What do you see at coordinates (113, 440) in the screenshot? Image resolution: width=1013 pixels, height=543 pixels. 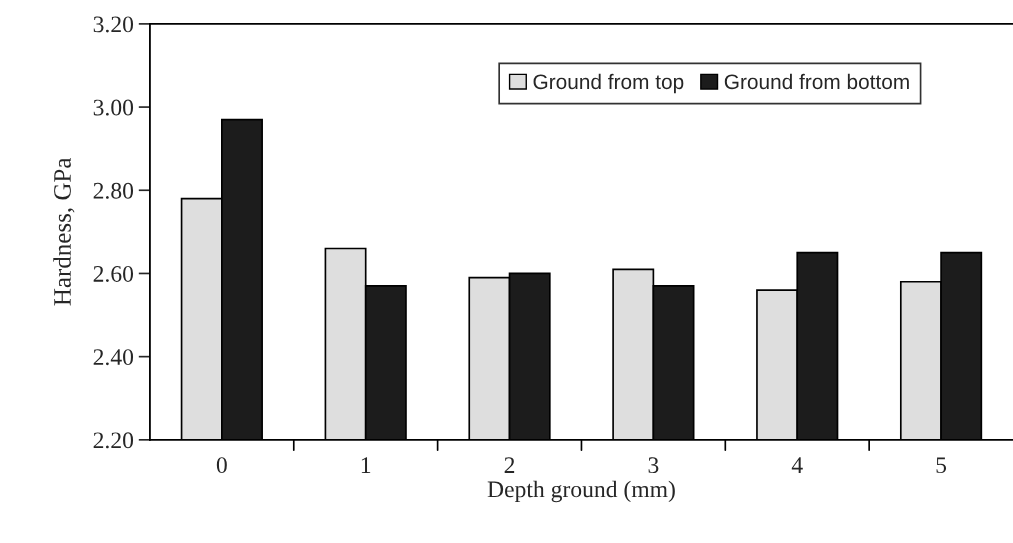 I see `y-tick-label: 2.20` at bounding box center [113, 440].